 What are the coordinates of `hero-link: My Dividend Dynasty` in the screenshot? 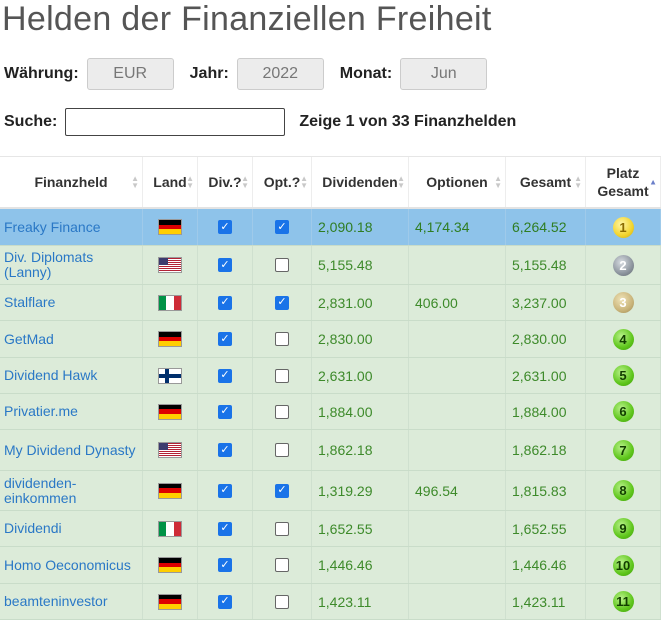 It's located at (70, 449).